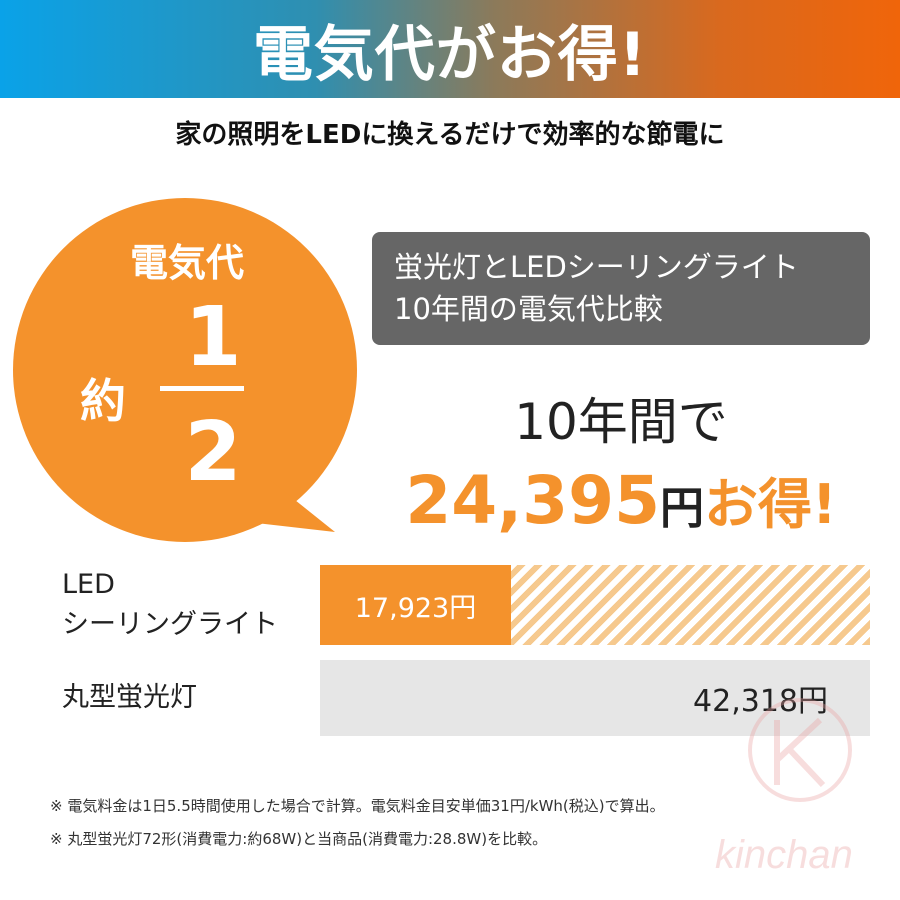 This screenshot has width=900, height=900. Describe the element at coordinates (88, 584) in the screenshot. I see `led-label-line1: LED` at that location.